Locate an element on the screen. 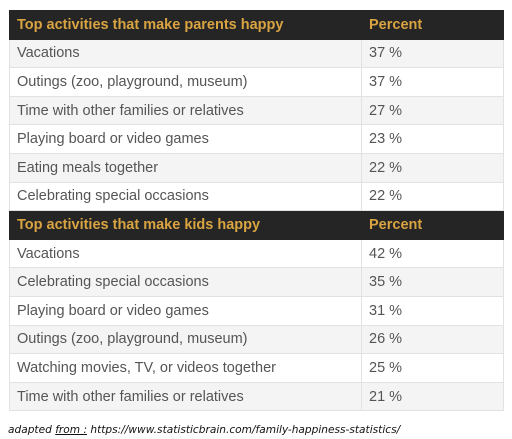 The image size is (512, 439). parents-activity-cell: Eating meals together is located at coordinates (185, 167).